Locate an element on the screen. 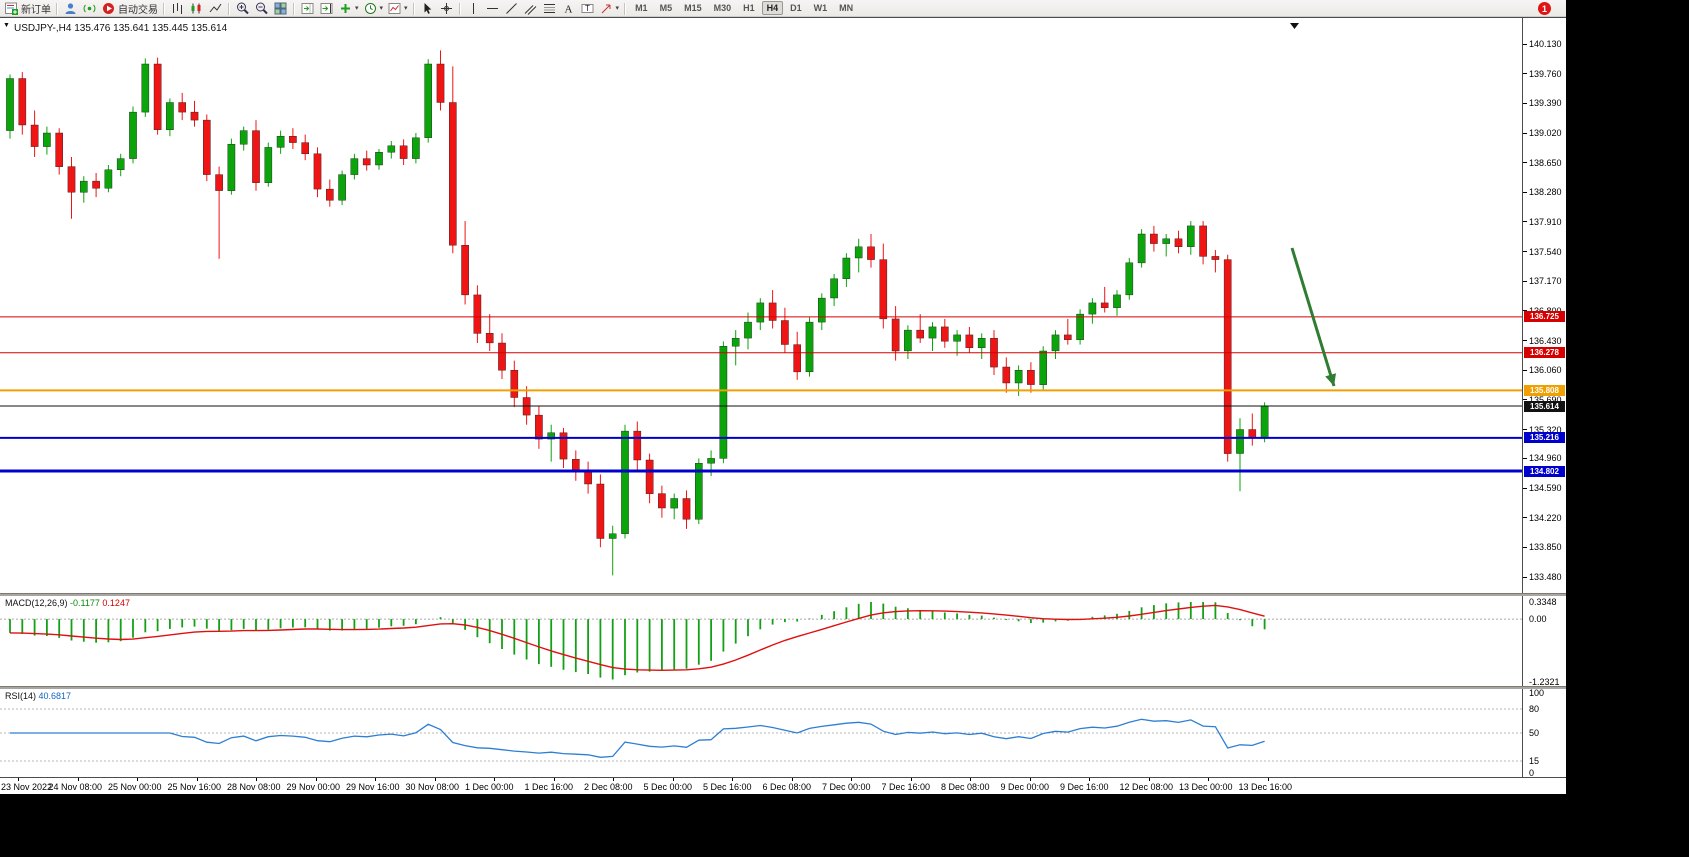 The height and width of the screenshot is (857, 1689). tile-windows-button is located at coordinates (280, 8).